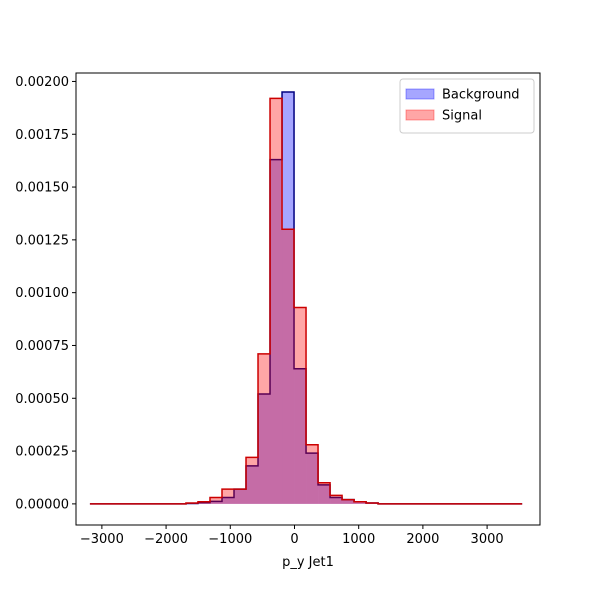  I want to click on x-tick-label: 0, so click(294, 539).